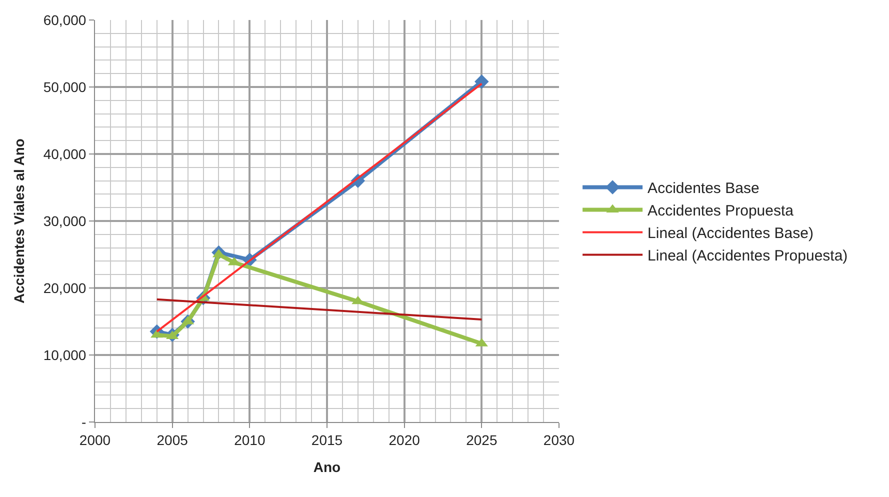 The height and width of the screenshot is (497, 889). I want to click on x-tick-label: 2000, so click(95, 440).